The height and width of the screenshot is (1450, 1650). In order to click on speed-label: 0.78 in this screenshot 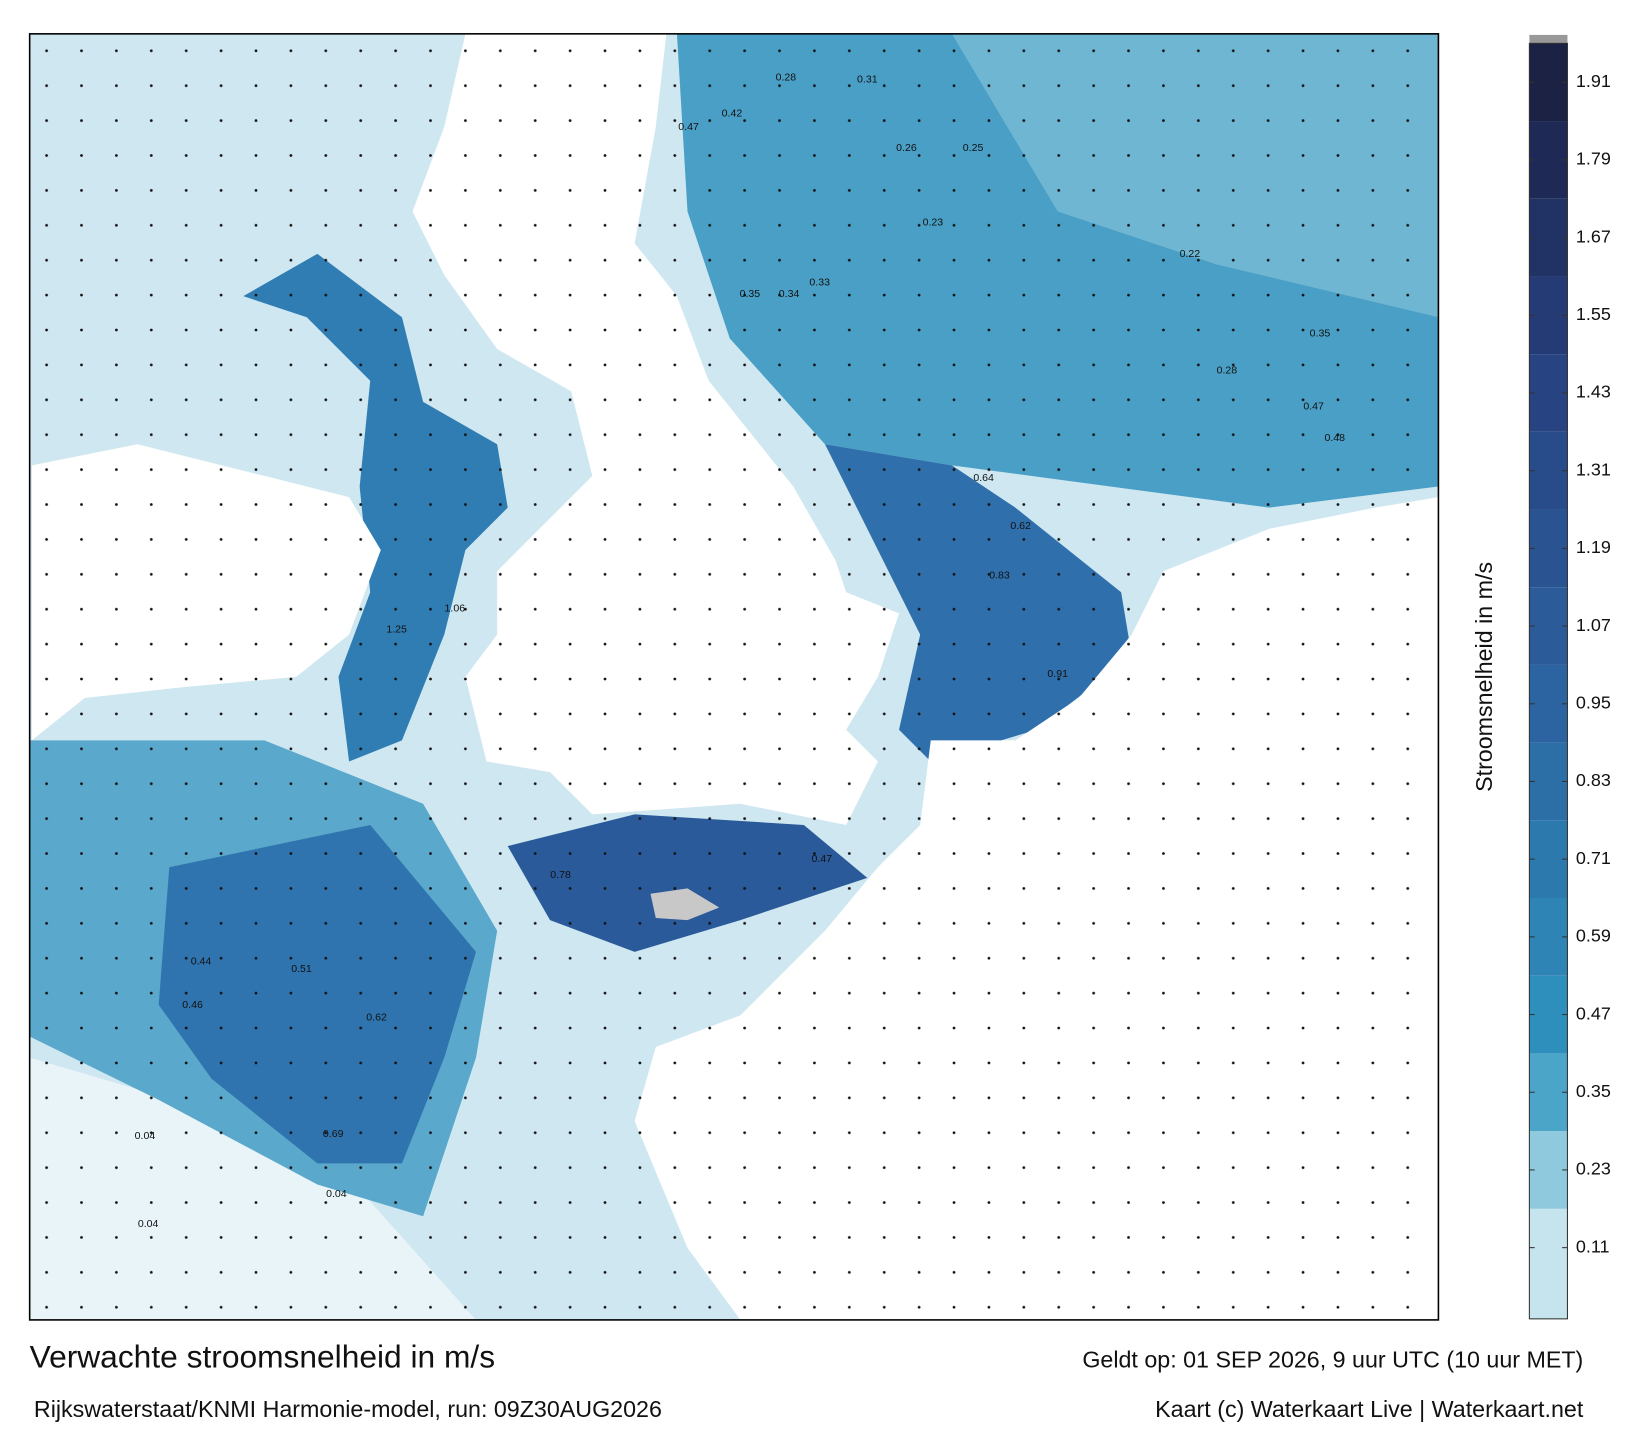, I will do `click(560, 875)`.